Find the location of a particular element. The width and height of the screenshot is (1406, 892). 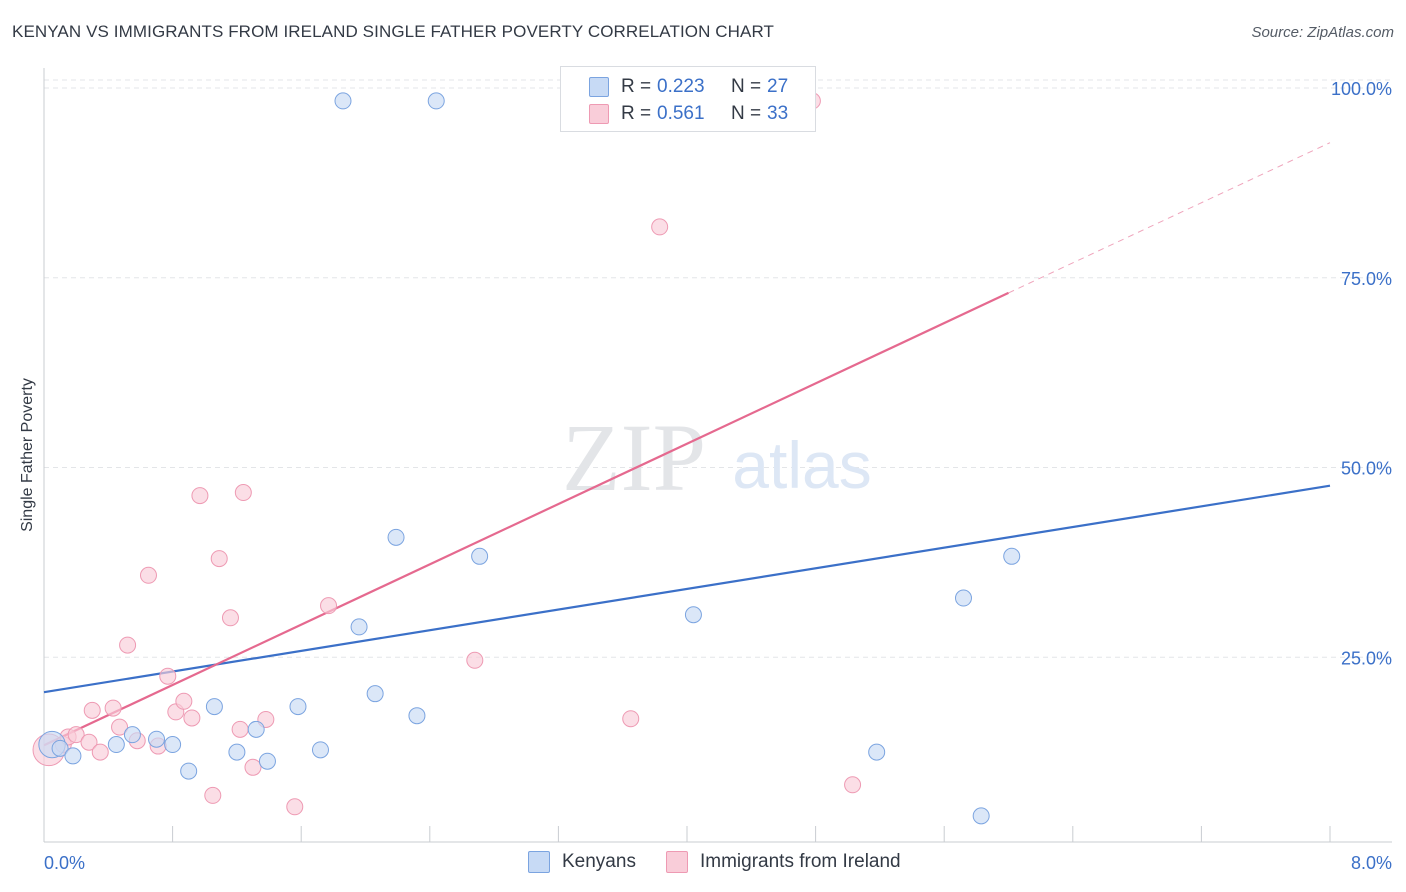

series-legend-swatch-ireland is located at coordinates (677, 862).